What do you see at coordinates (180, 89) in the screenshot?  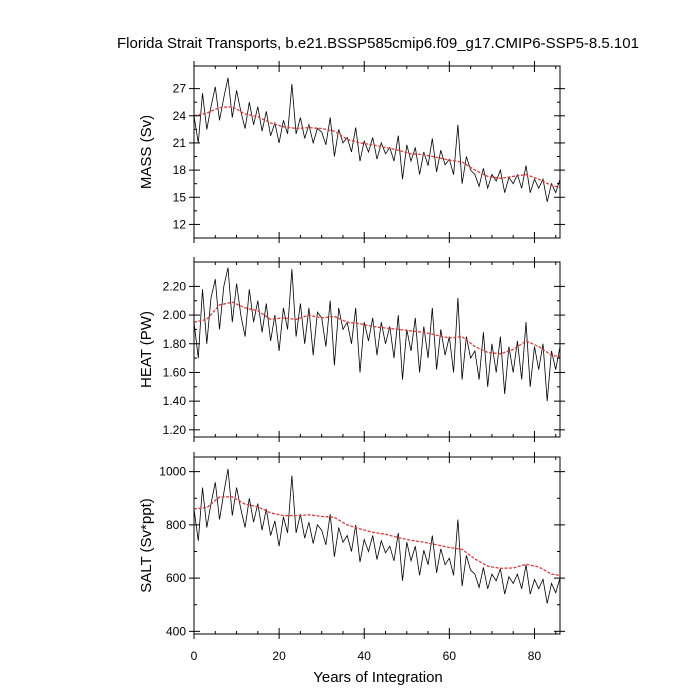 I see `panel-0-ytick-label-5: 27` at bounding box center [180, 89].